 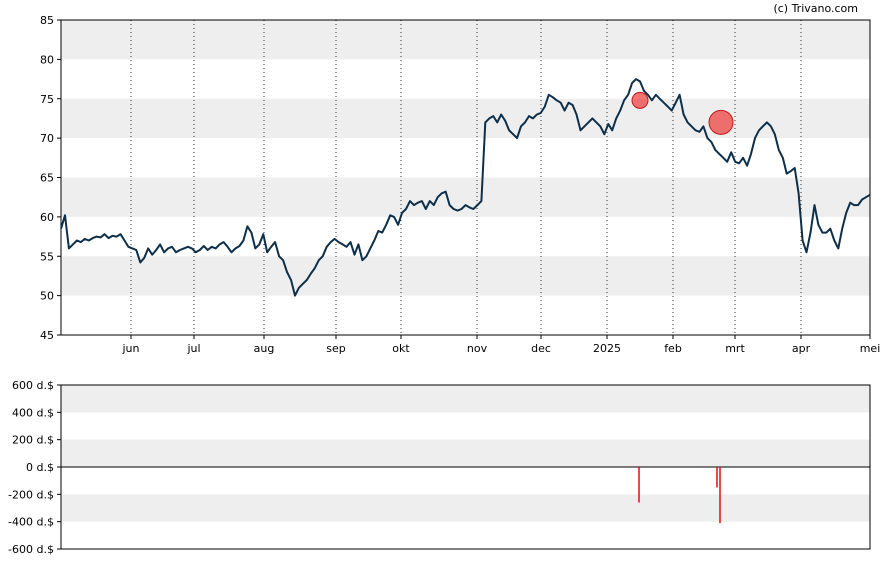 I want to click on x-tick-label: apr, so click(x=801, y=348).